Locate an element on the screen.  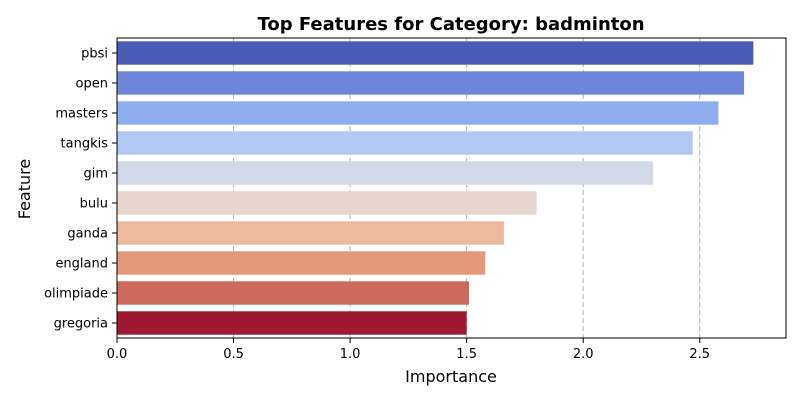
bar-pbsi is located at coordinates (435, 53).